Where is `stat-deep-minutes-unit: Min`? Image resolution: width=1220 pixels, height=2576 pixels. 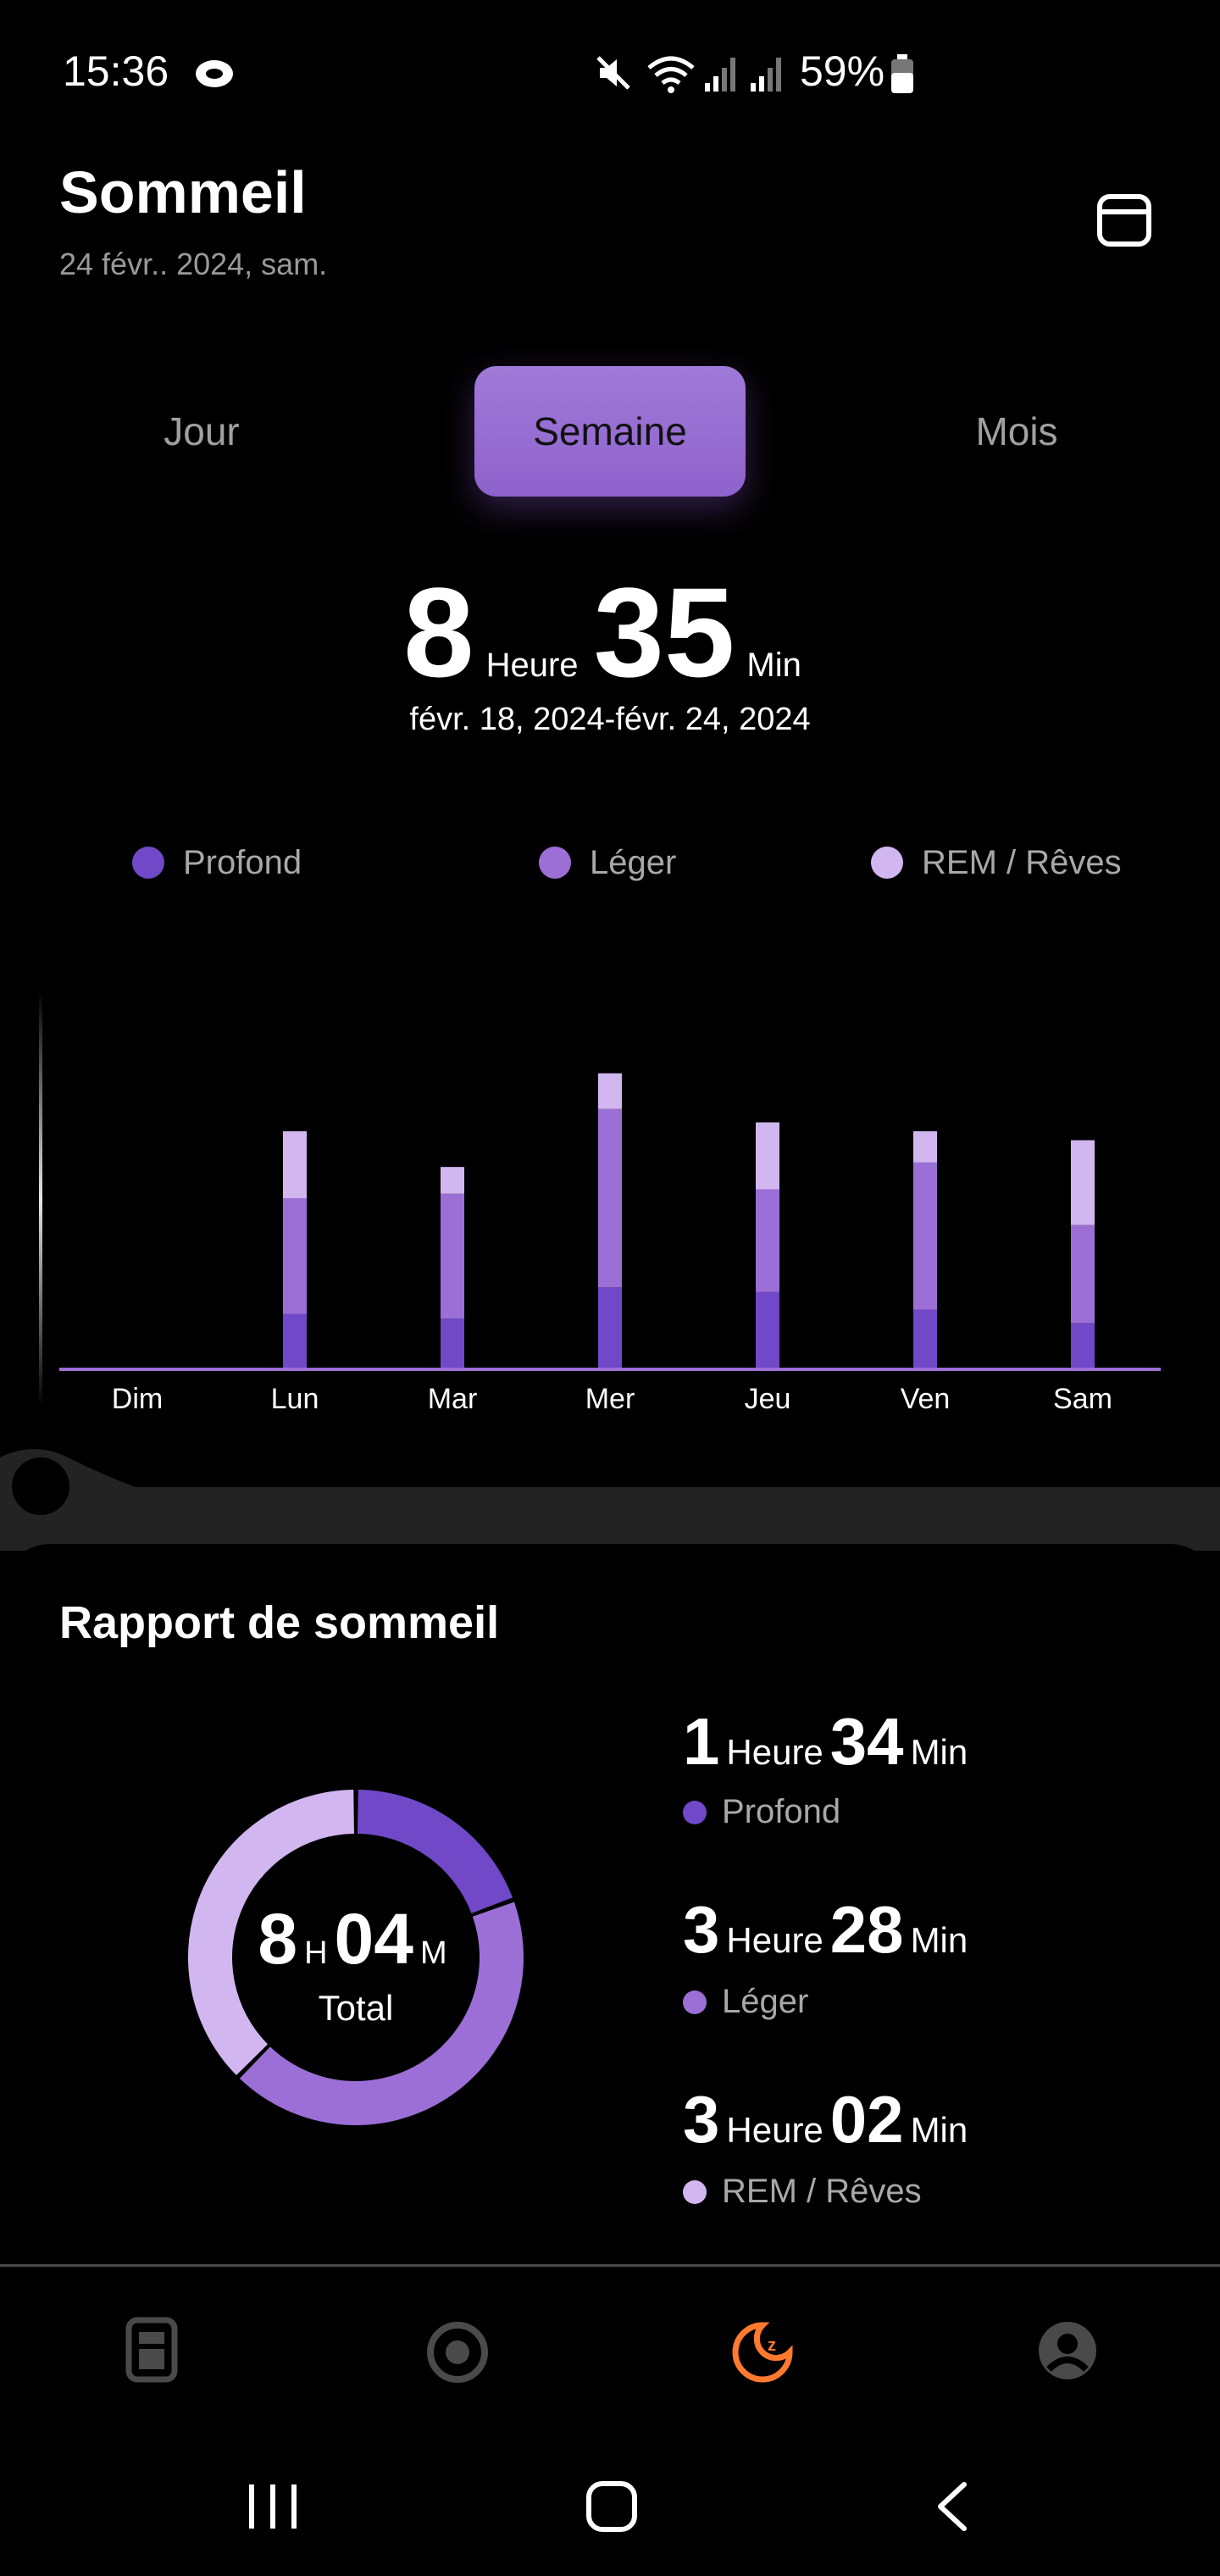
stat-deep-minutes-unit: Min is located at coordinates (939, 1752).